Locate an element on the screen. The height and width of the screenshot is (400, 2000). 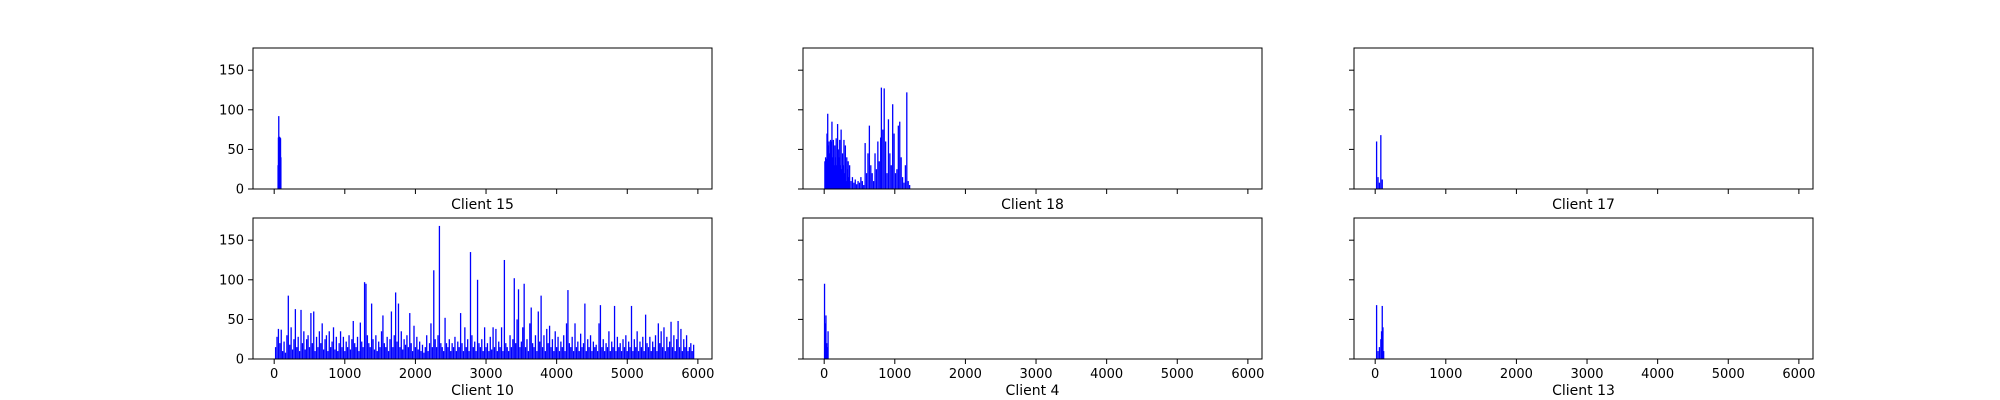
x-tick-label: 0 is located at coordinates (1375, 374).